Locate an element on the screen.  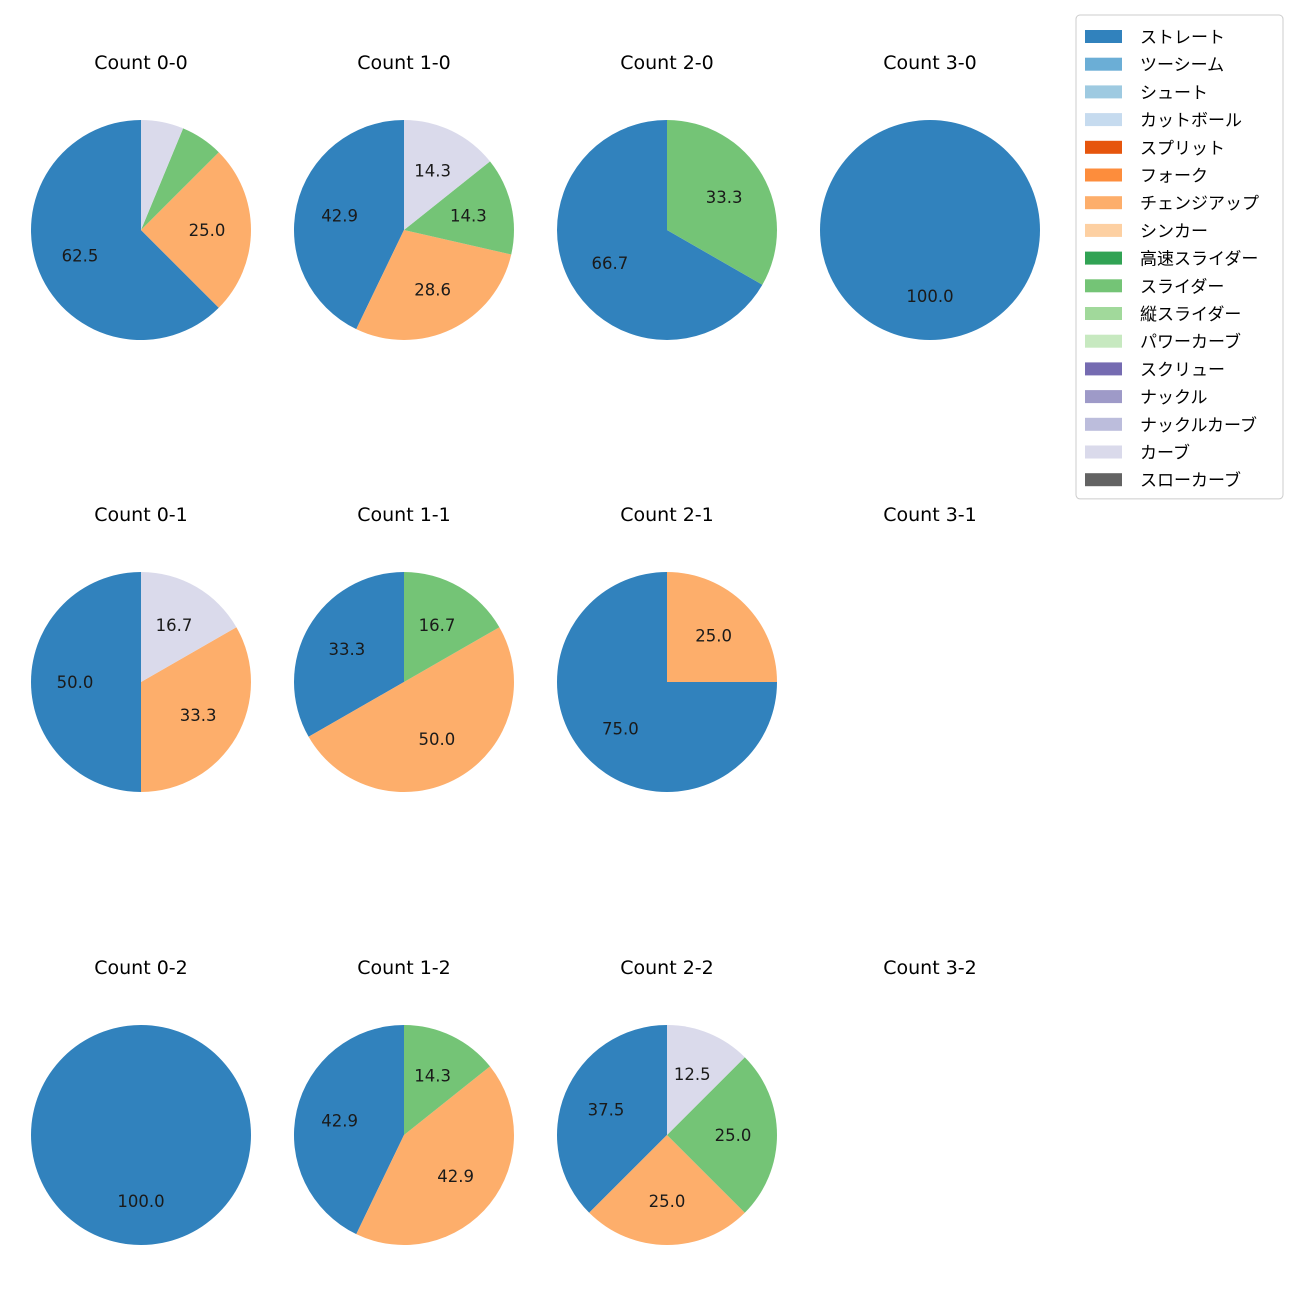
pie-panel: Count 0-2 100.0 is located at coordinates (141, 1101).